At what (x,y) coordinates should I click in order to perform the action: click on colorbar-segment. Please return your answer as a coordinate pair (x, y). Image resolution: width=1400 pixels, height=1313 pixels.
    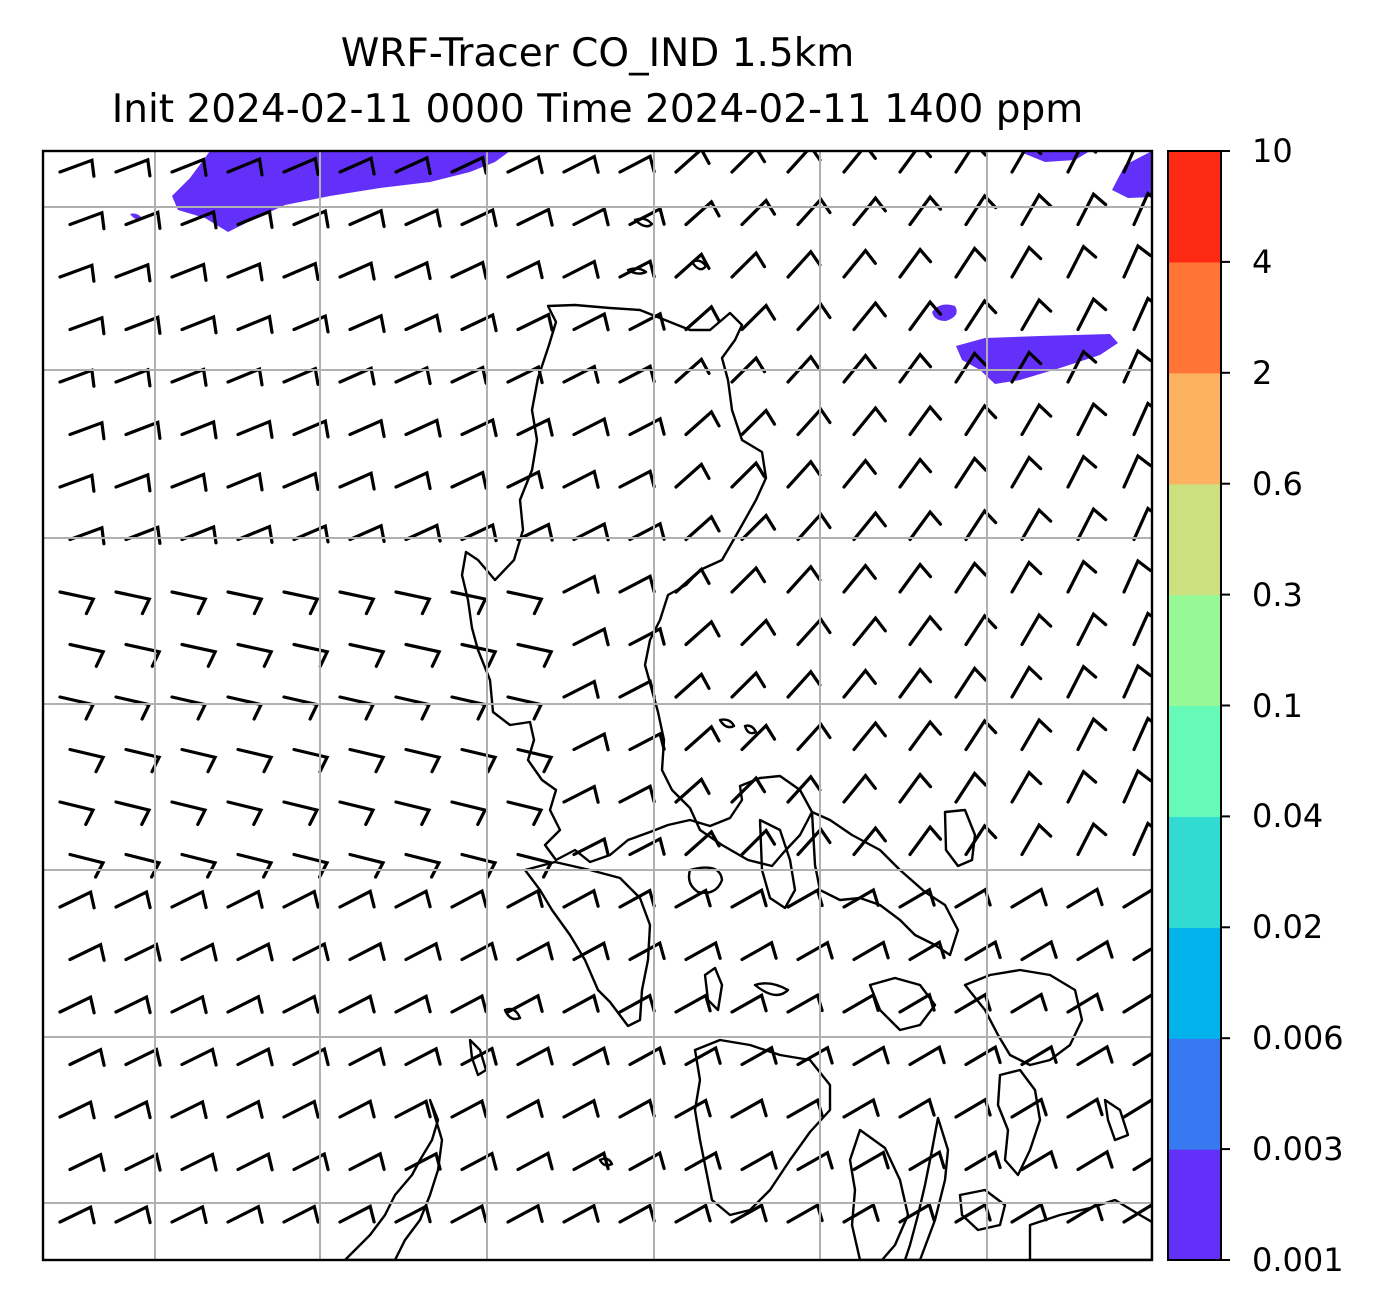
    Looking at the image, I should click on (1194, 650).